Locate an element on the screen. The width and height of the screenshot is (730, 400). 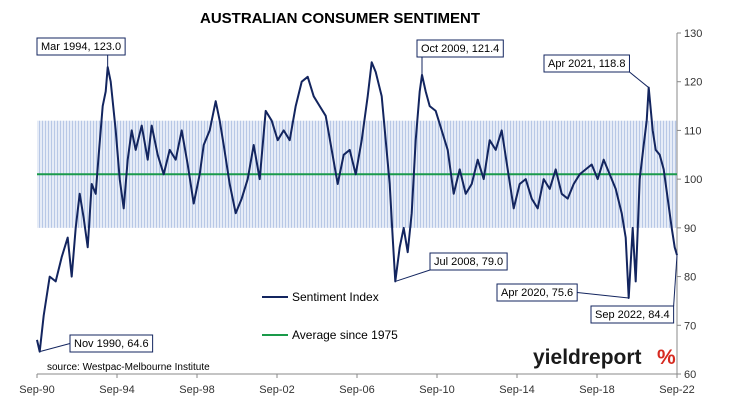
x-tick-label: Sep-98 is located at coordinates (196, 390).